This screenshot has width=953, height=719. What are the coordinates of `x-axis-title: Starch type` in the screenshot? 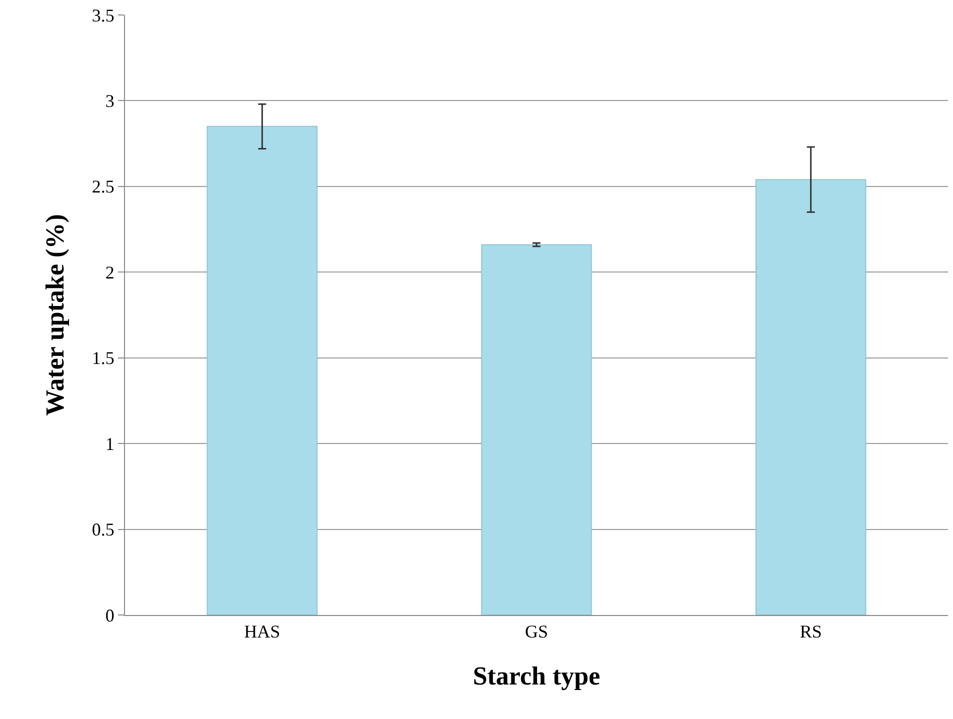 It's located at (536, 675).